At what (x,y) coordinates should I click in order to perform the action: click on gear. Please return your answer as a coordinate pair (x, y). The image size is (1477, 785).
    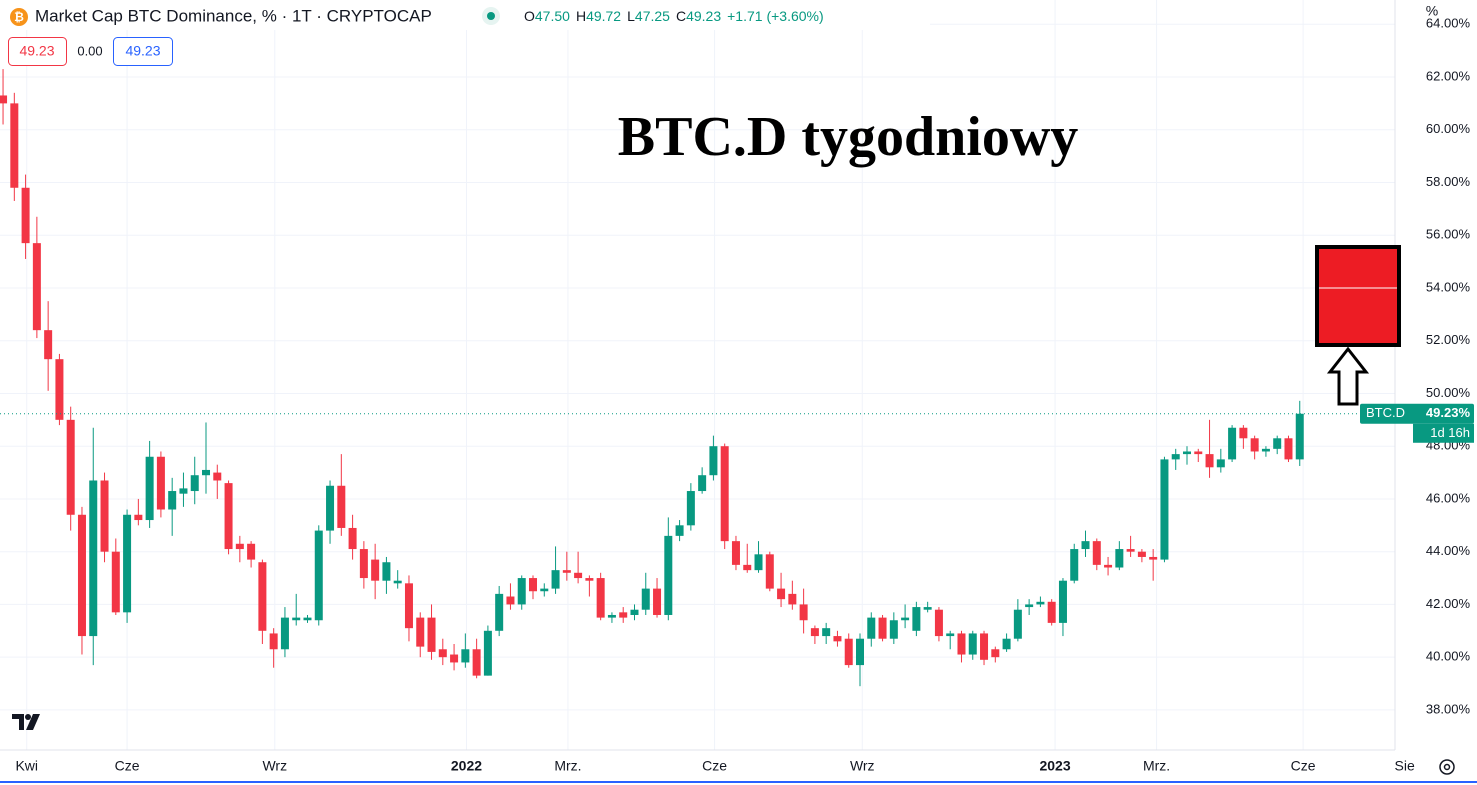
    Looking at the image, I should click on (1447, 767).